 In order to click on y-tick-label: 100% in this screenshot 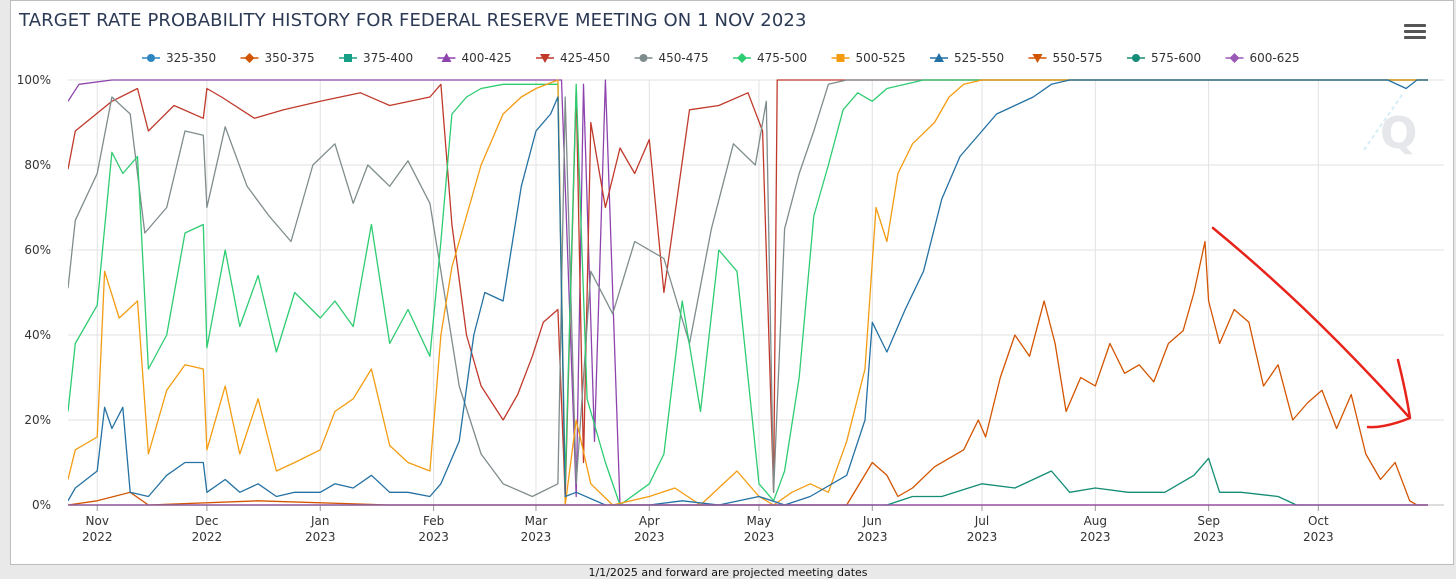, I will do `click(34, 80)`.